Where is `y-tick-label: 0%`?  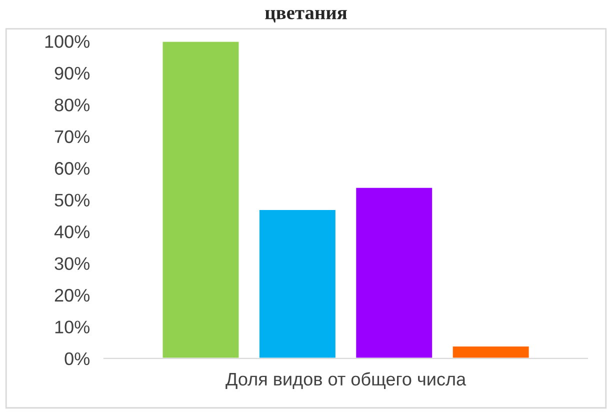
y-tick-label: 0% is located at coordinates (77, 359).